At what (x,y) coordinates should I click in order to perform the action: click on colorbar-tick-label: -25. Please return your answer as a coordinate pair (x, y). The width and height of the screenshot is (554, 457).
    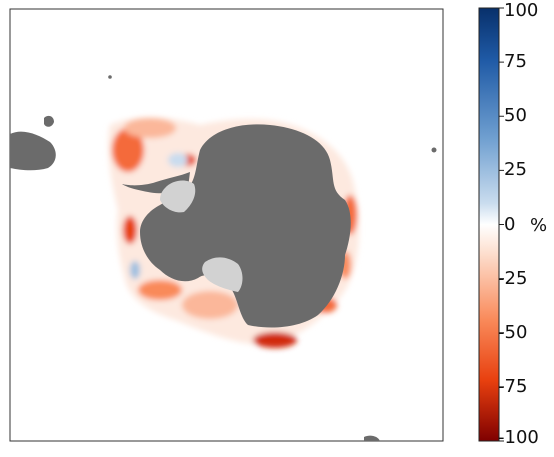
    Looking at the image, I should click on (513, 278).